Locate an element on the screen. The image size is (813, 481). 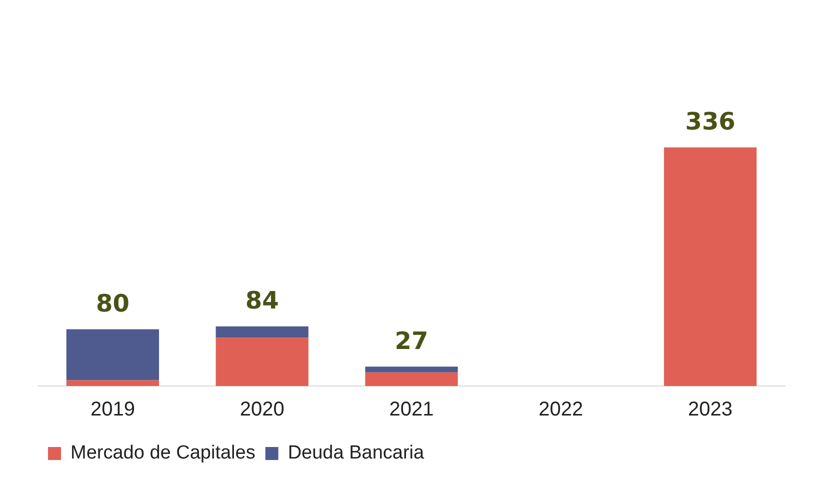
x-tick-label: 2023 is located at coordinates (710, 409).